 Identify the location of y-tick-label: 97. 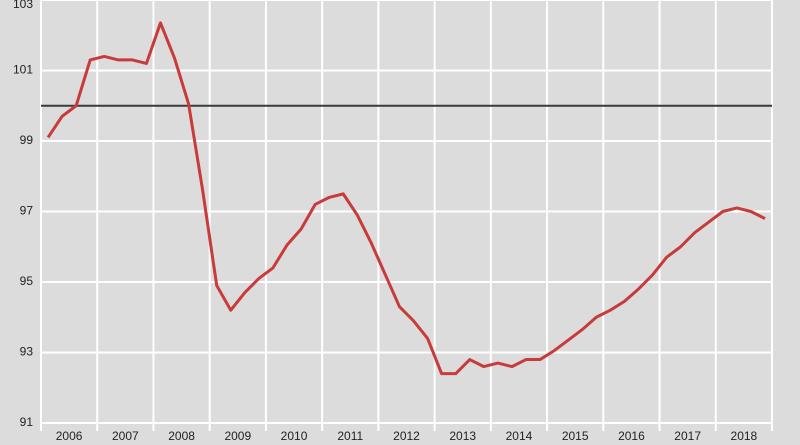
(27, 211).